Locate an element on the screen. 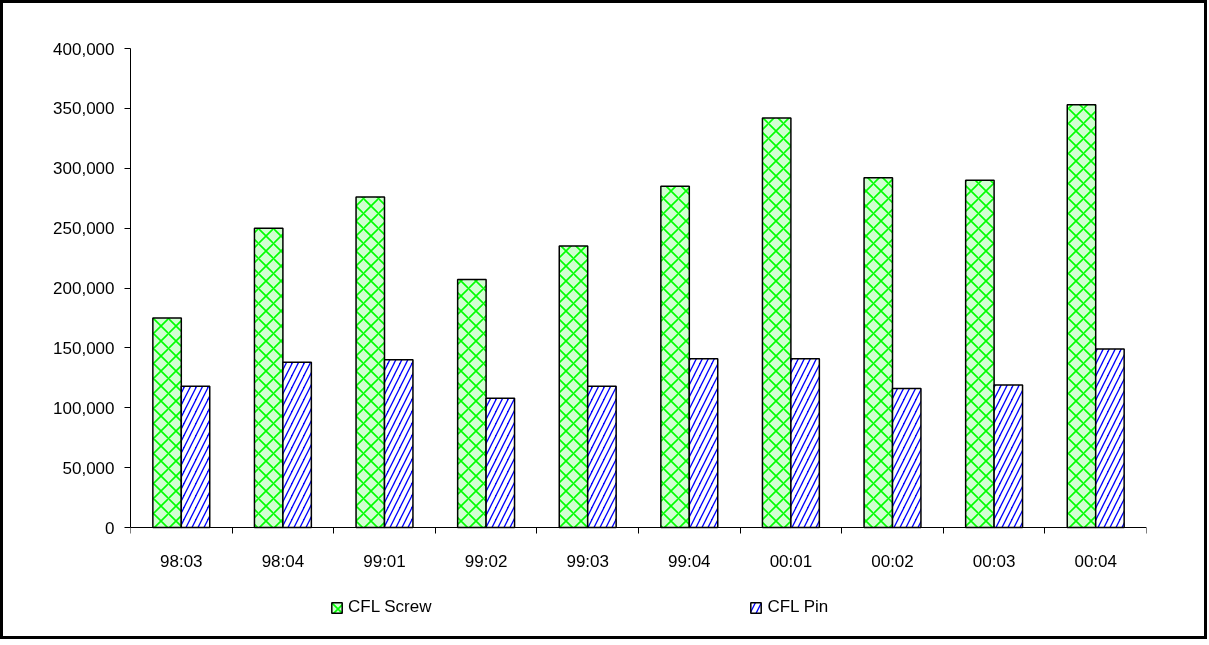 The image size is (1209, 645). x-tick-label: 99:04 is located at coordinates (689, 561).